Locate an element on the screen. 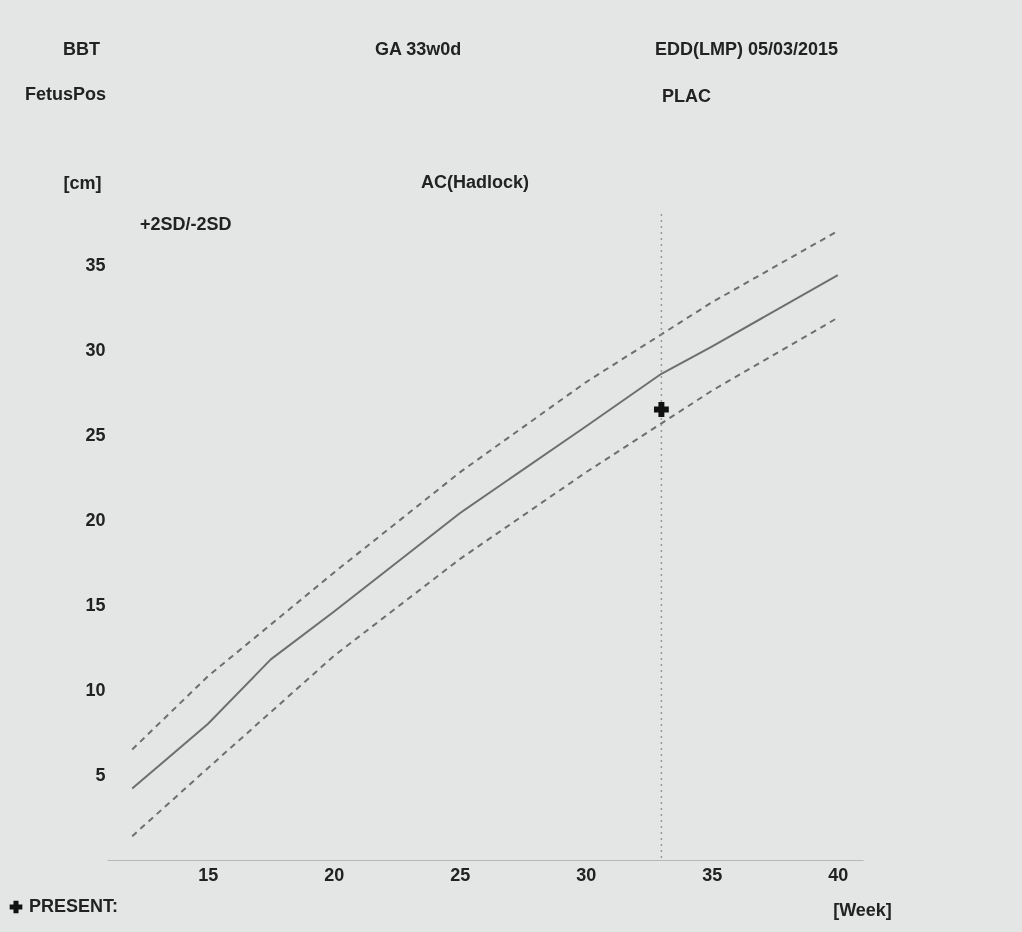 The width and height of the screenshot is (1022, 932). y-tick-label: 20 is located at coordinates (95, 519).